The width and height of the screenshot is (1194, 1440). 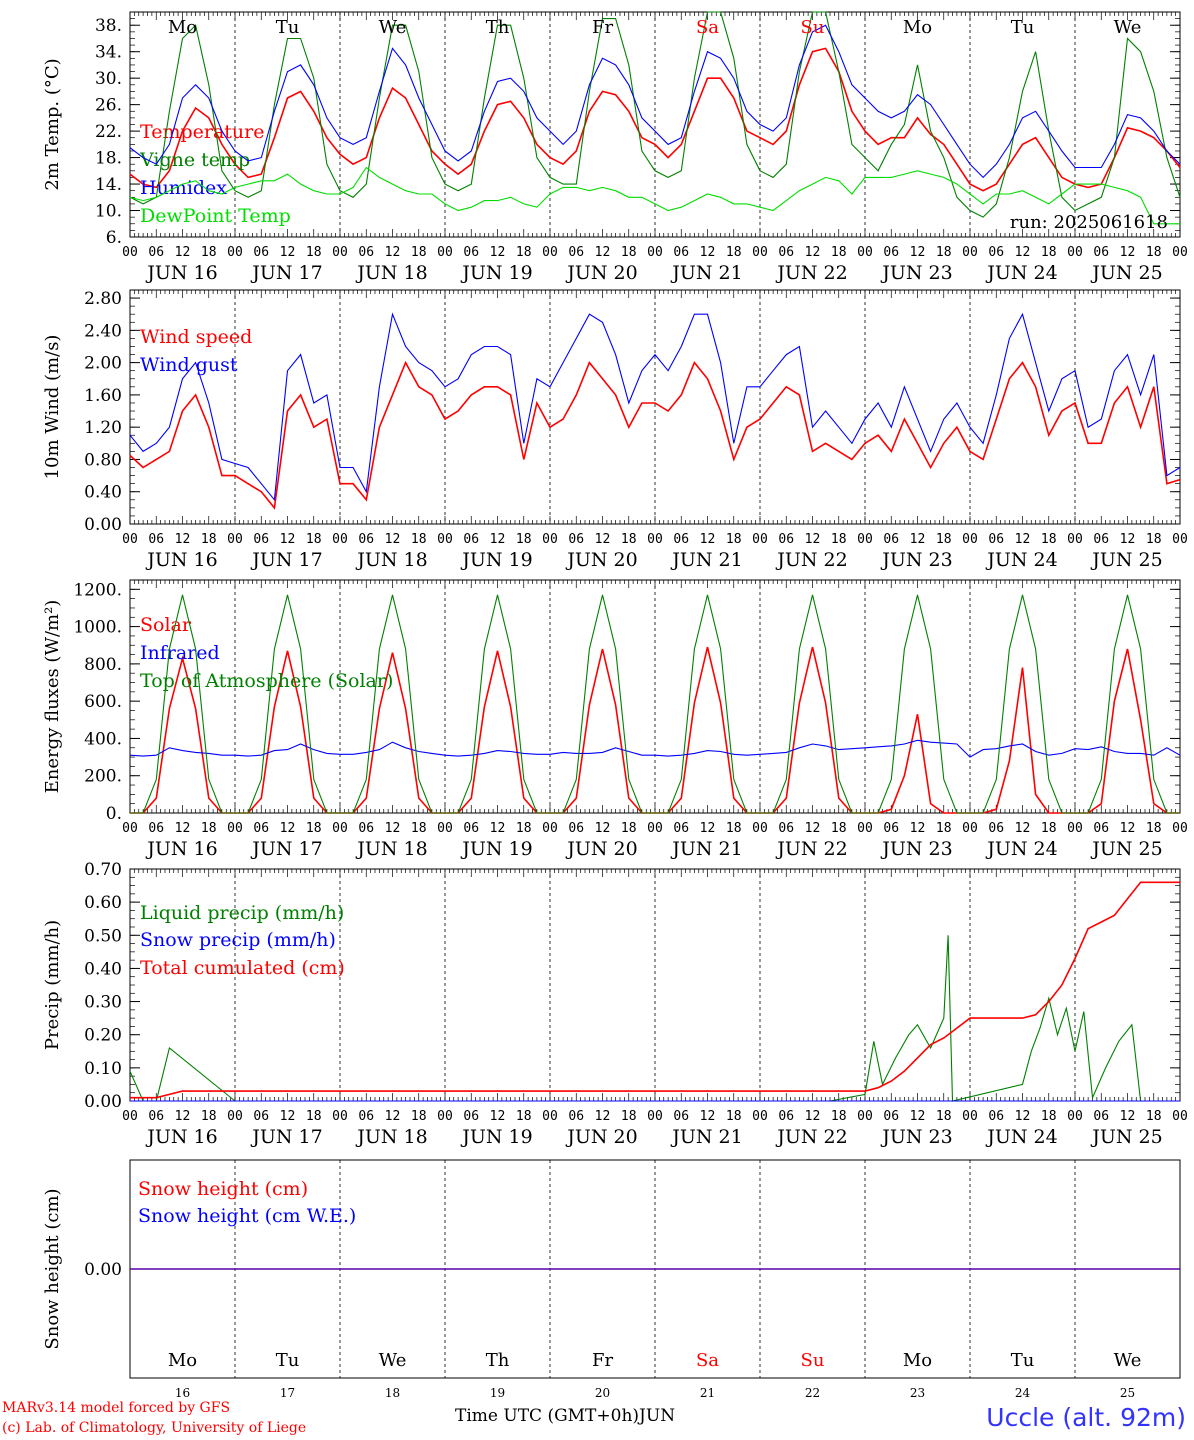 What do you see at coordinates (108, 159) in the screenshot?
I see `y-tick-label: 18.` at bounding box center [108, 159].